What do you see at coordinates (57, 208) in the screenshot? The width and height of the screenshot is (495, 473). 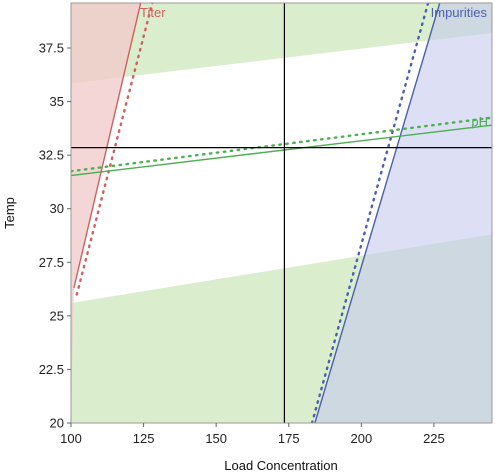 I see `y-tick-label: 30` at bounding box center [57, 208].